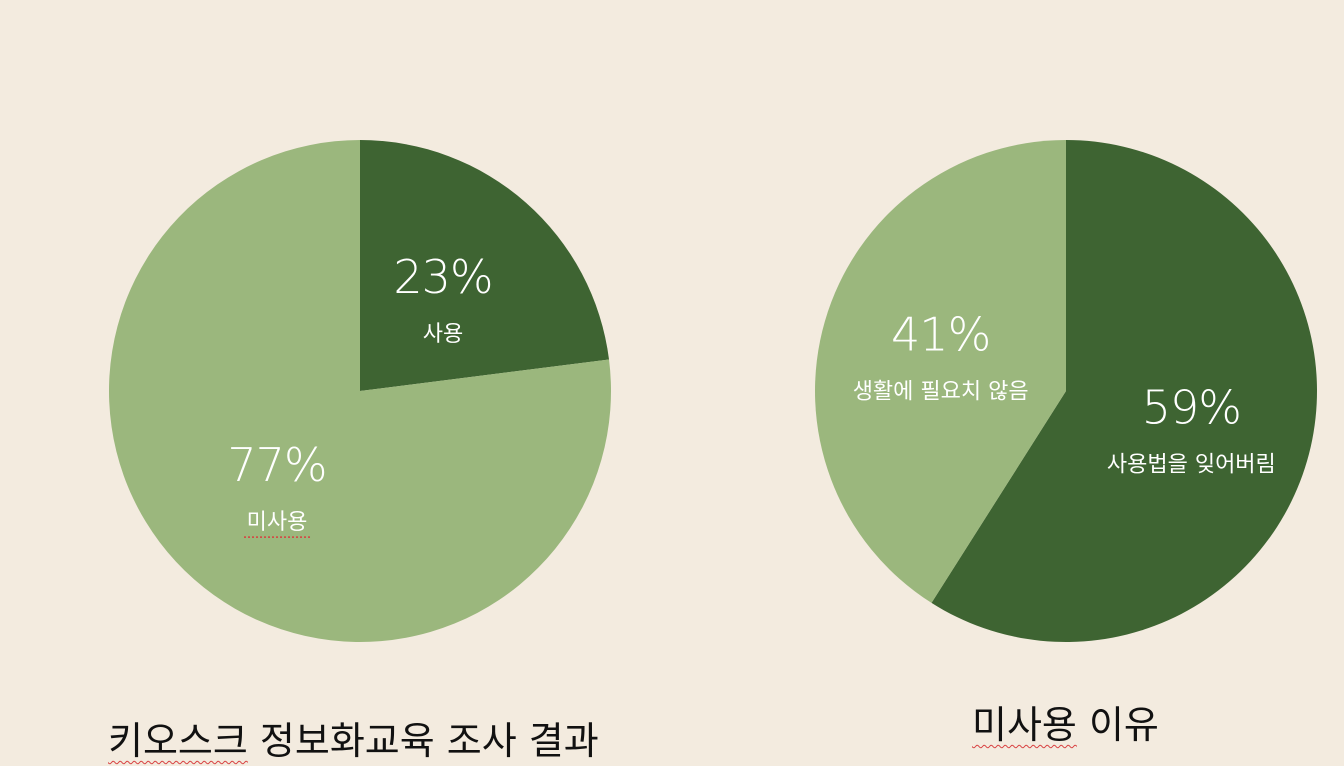 This screenshot has height=766, width=1344. What do you see at coordinates (941, 392) in the screenshot?
I see `slice-category-label: 생활에 필요치 않음` at bounding box center [941, 392].